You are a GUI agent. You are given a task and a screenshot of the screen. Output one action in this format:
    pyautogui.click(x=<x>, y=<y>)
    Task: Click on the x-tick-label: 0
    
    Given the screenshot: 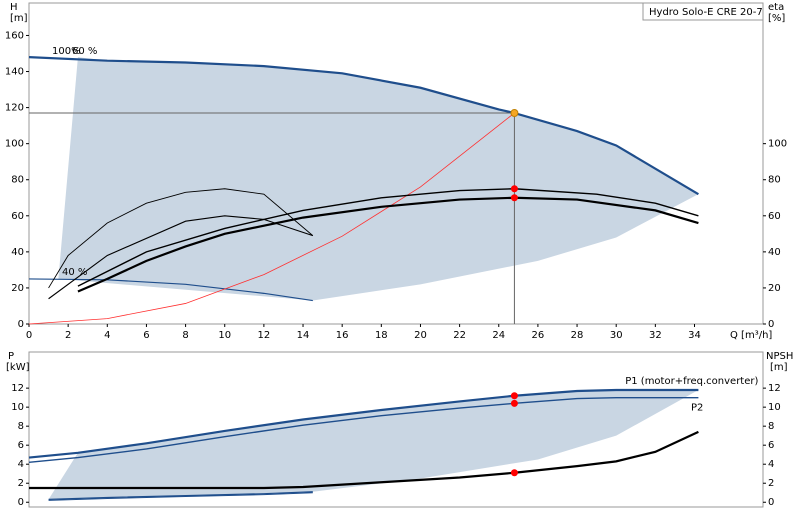 What is the action you would take?
    pyautogui.click(x=29, y=335)
    